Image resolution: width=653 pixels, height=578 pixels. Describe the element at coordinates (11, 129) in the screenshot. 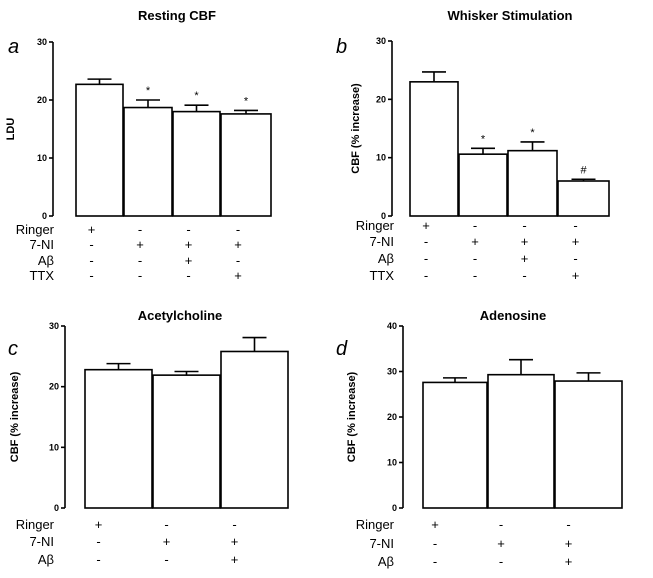

I see `y-axis-label: LDU` at that location.